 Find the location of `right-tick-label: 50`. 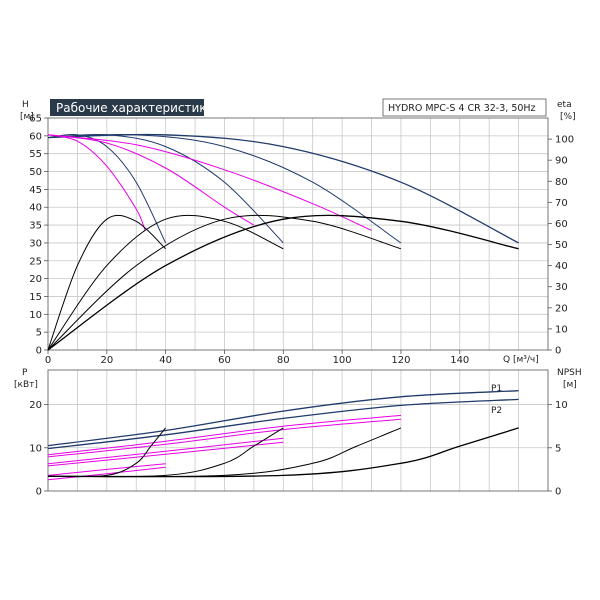

right-tick-label: 50 is located at coordinates (561, 245).